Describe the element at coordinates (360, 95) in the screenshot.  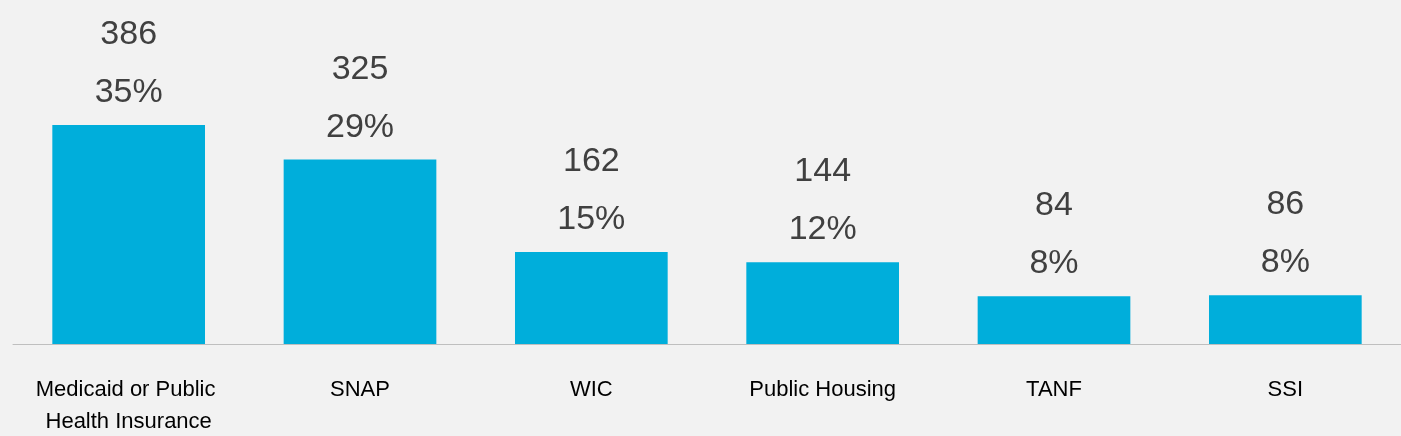
I see `data-label: 325 29%` at that location.